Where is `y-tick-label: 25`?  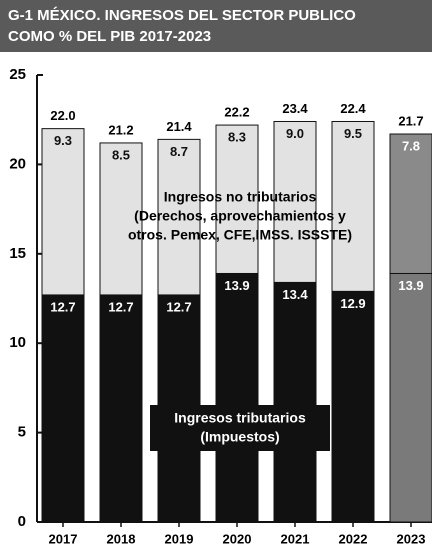 y-tick-label: 25 is located at coordinates (17, 74).